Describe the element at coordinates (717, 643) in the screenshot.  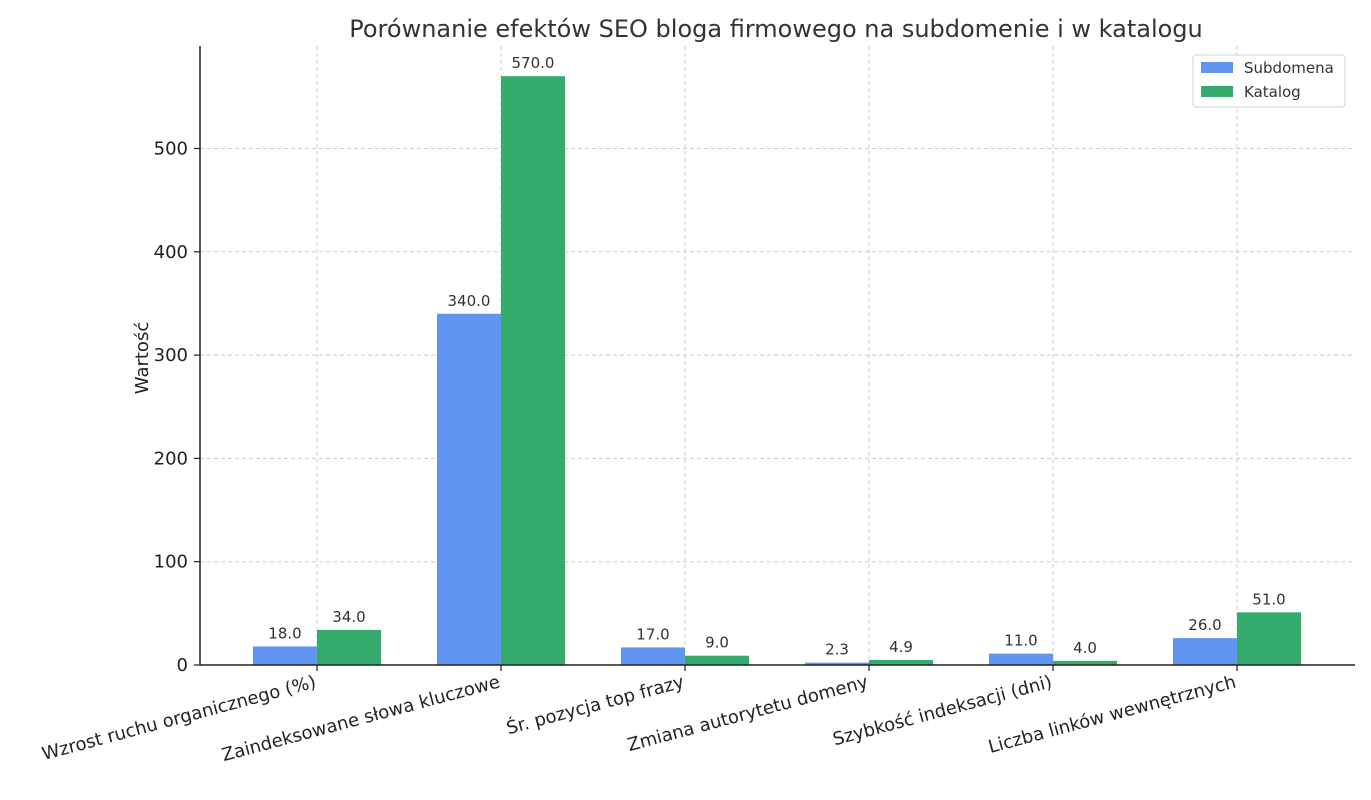
I see `data-label: 9.0` at that location.